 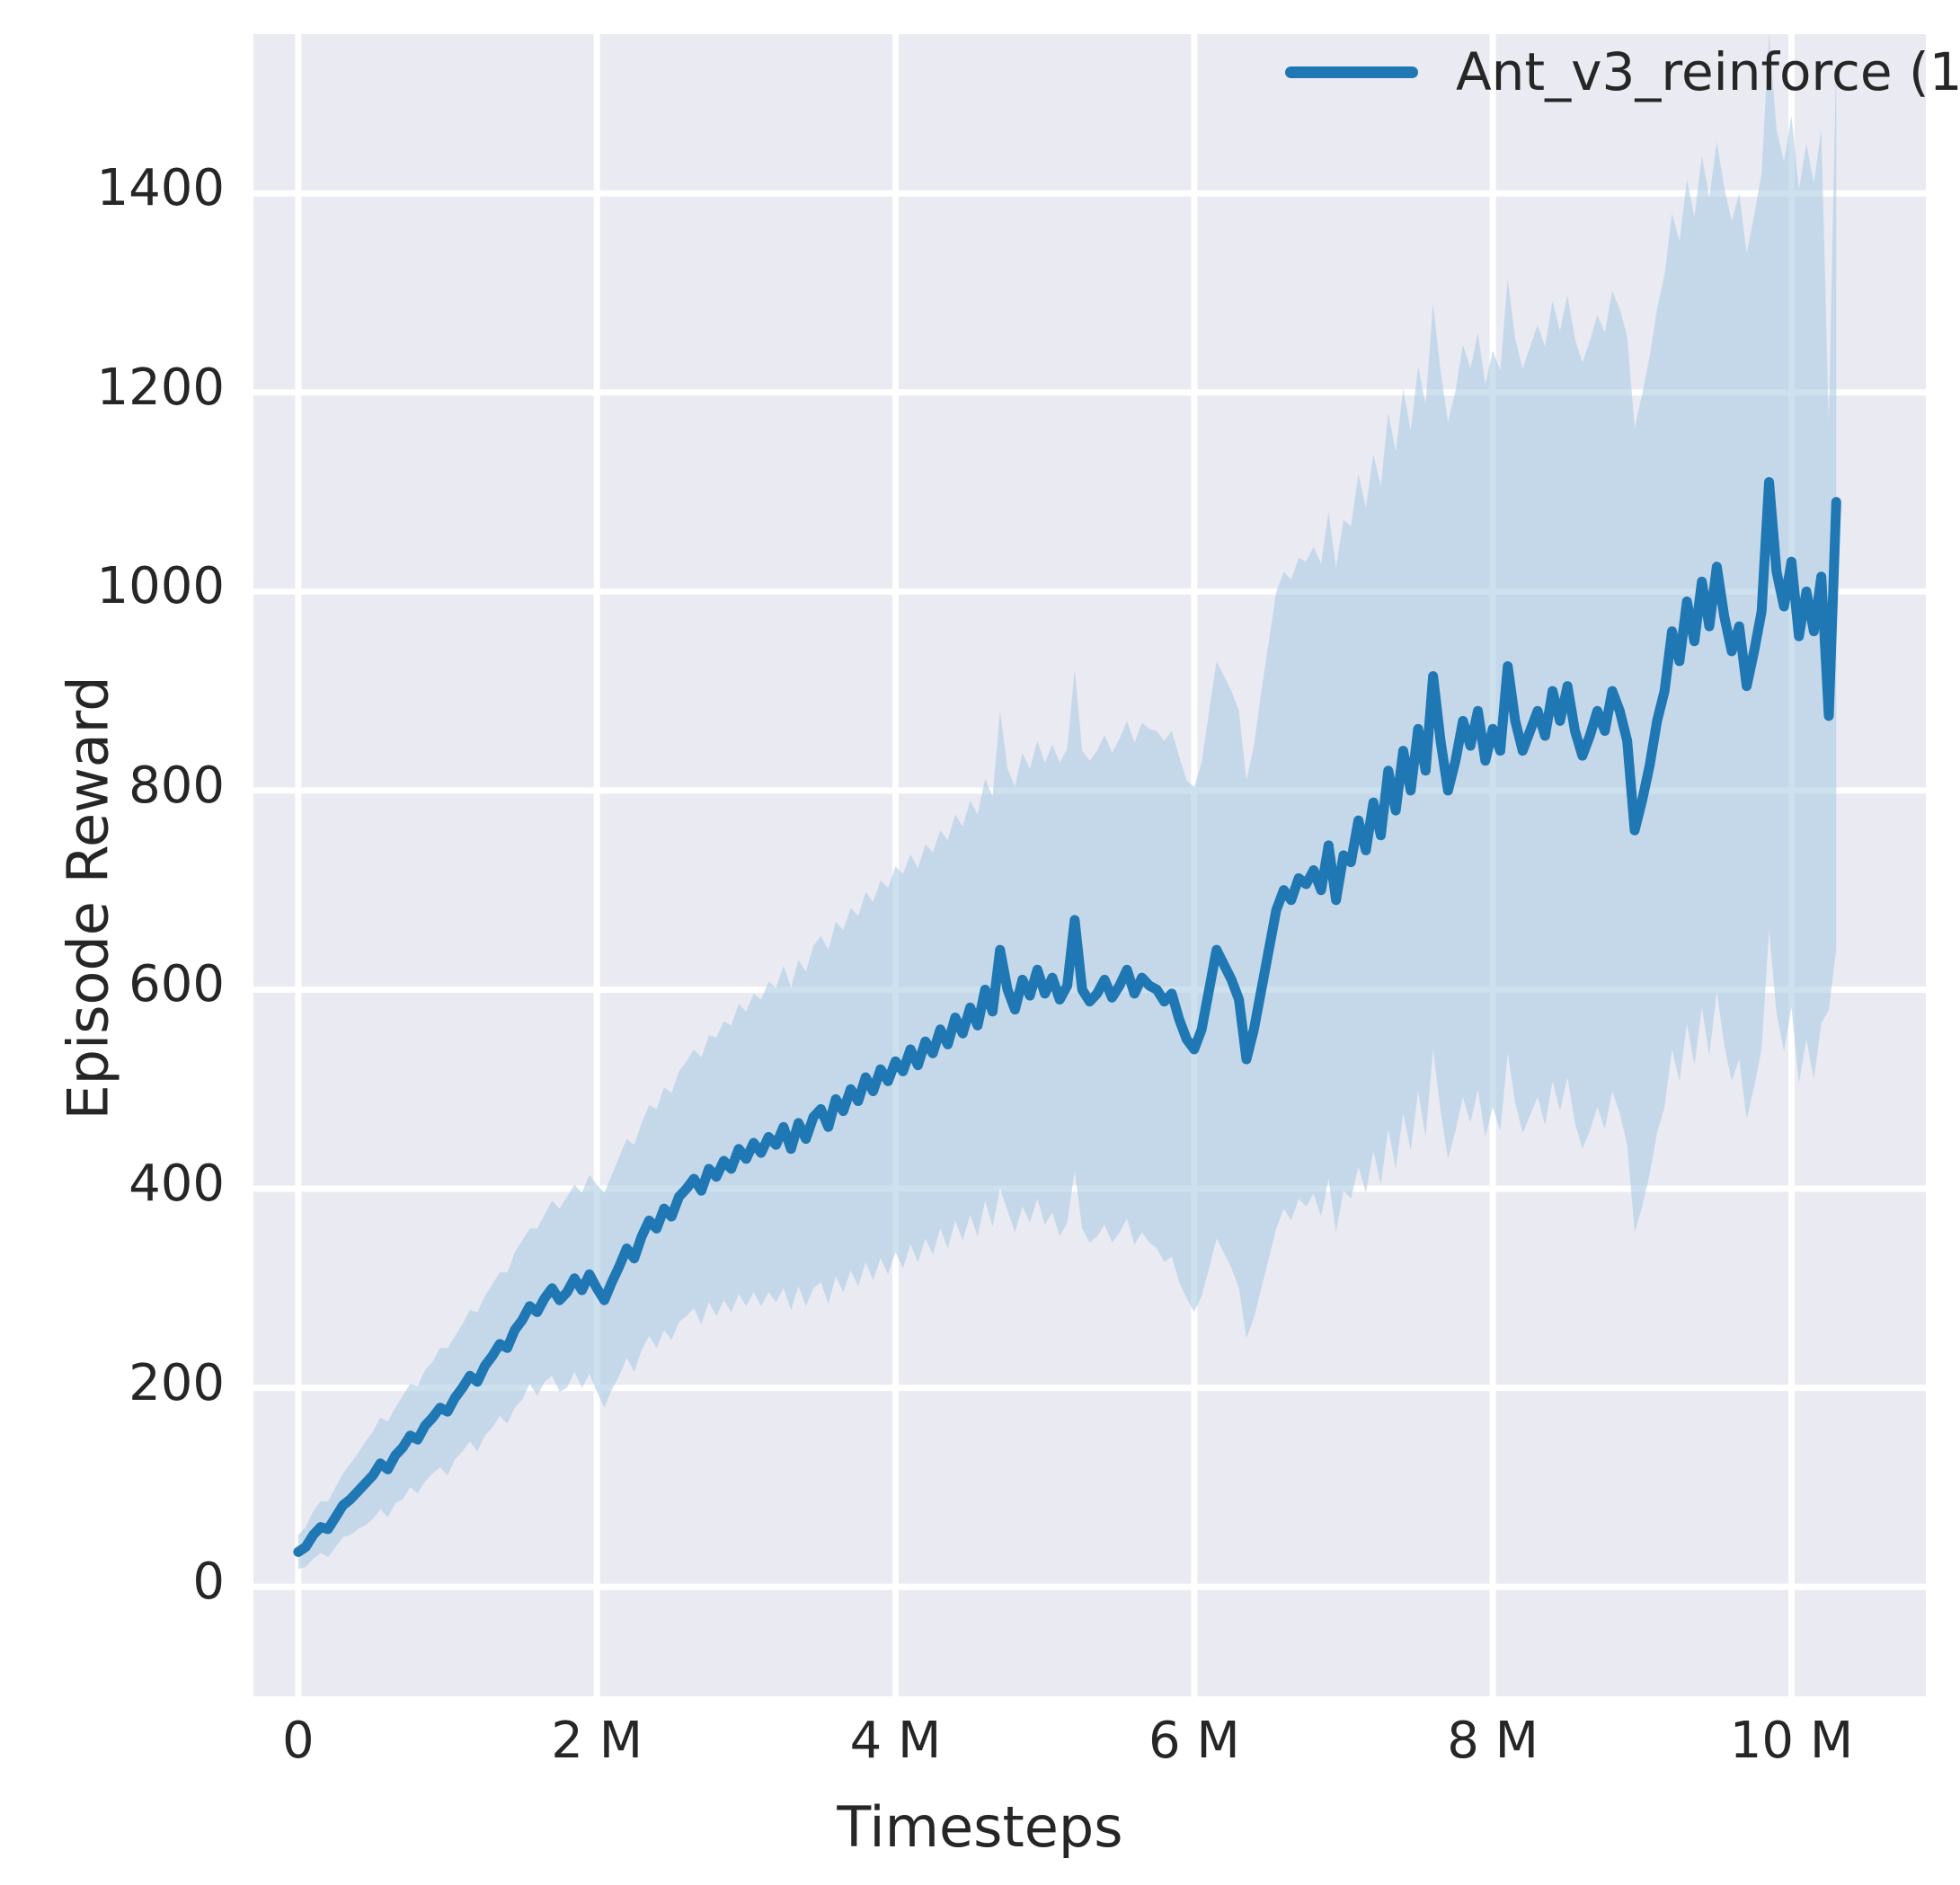 What do you see at coordinates (1194, 1741) in the screenshot?
I see `x-tick-label: 6 M` at bounding box center [1194, 1741].